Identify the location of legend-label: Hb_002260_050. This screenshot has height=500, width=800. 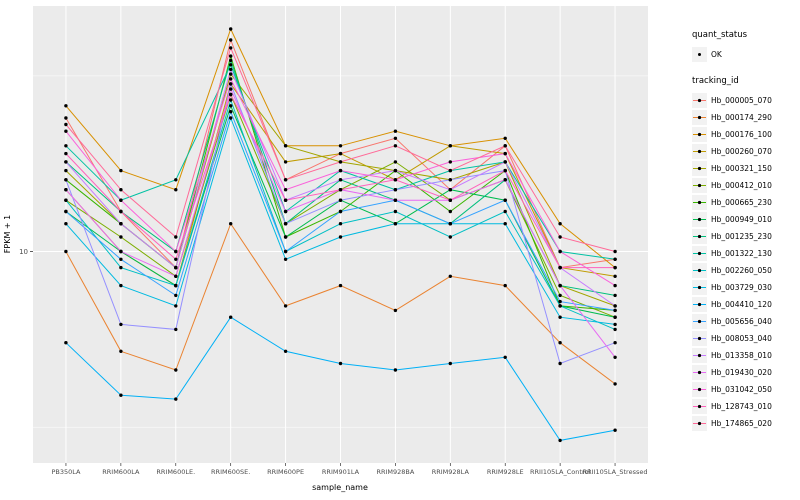
(741, 270).